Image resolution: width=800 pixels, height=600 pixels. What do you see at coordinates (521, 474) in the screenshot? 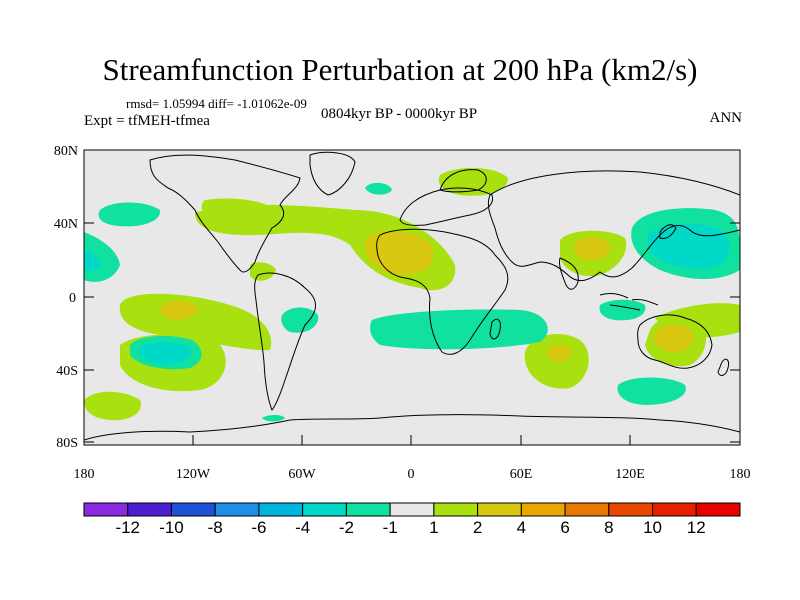
I see `lon-tick-label: 60E` at bounding box center [521, 474].